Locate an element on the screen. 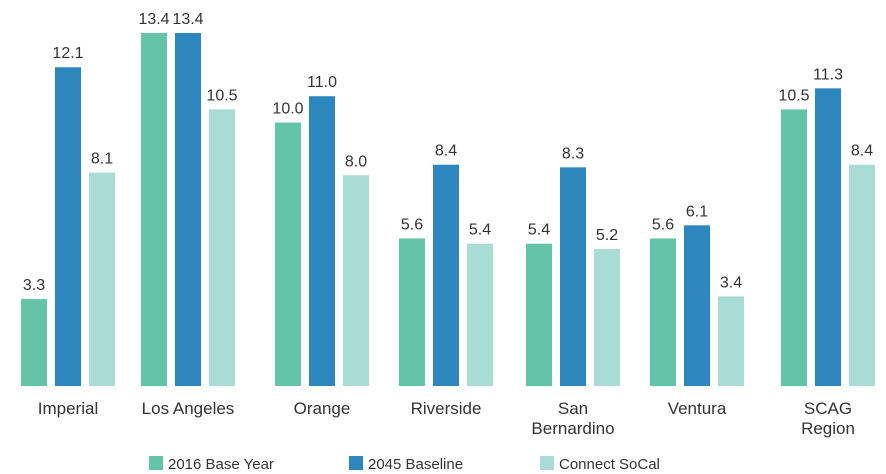 This screenshot has height=474, width=886. category-label-2: Orange is located at coordinates (322, 408).